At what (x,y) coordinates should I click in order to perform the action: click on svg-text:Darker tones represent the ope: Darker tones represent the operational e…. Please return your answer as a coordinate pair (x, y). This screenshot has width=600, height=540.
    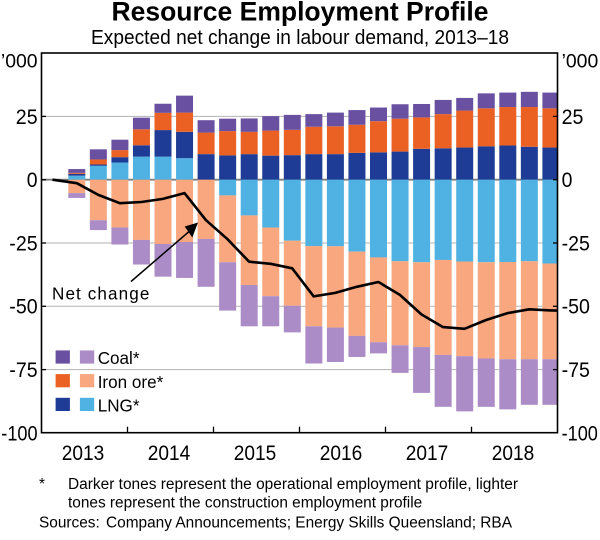
    Looking at the image, I should click on (293, 484).